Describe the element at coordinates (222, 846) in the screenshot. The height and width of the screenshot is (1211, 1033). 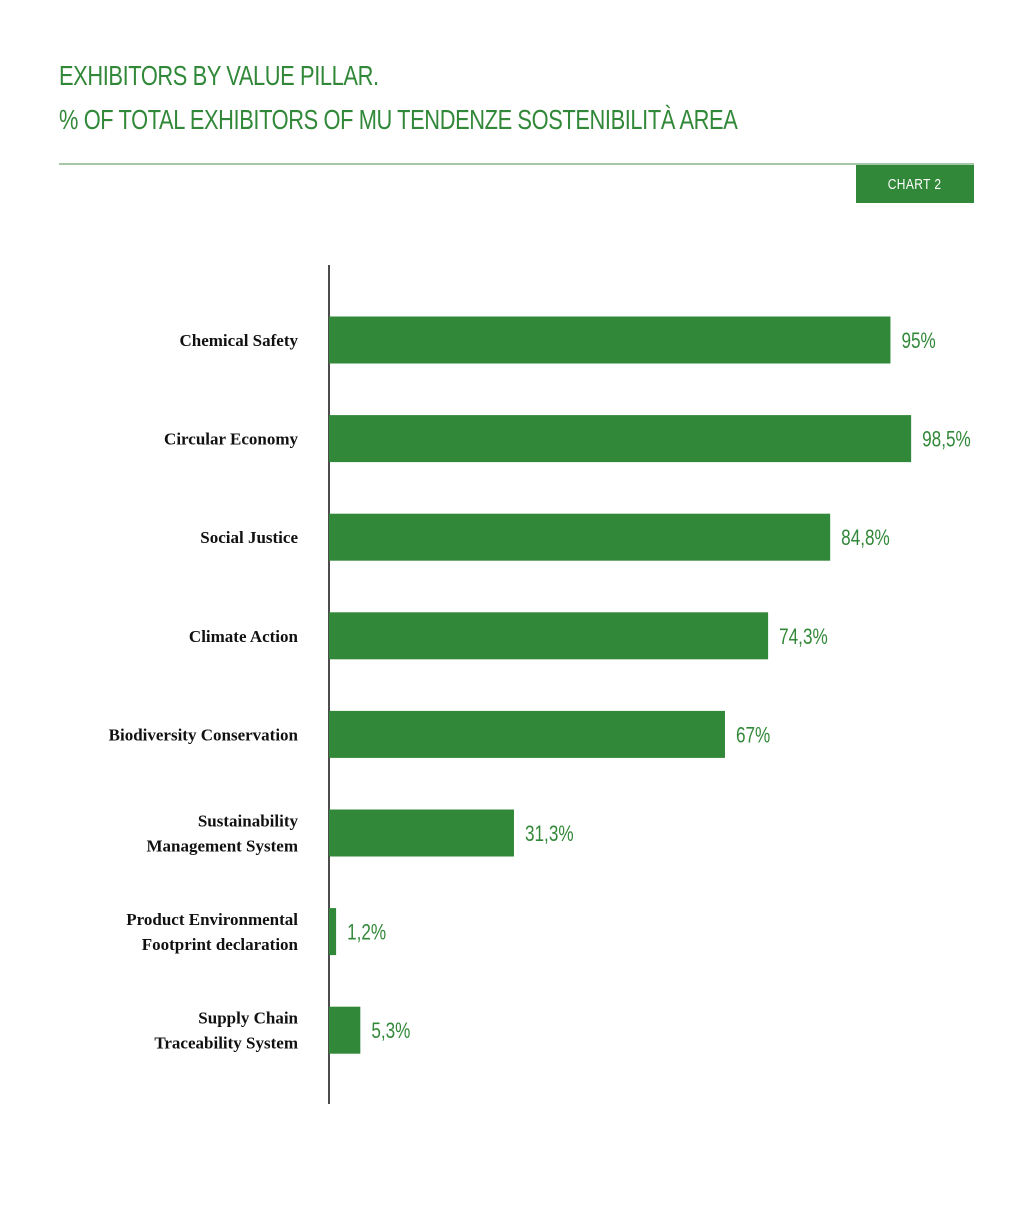
I see `category-label: Management System` at that location.